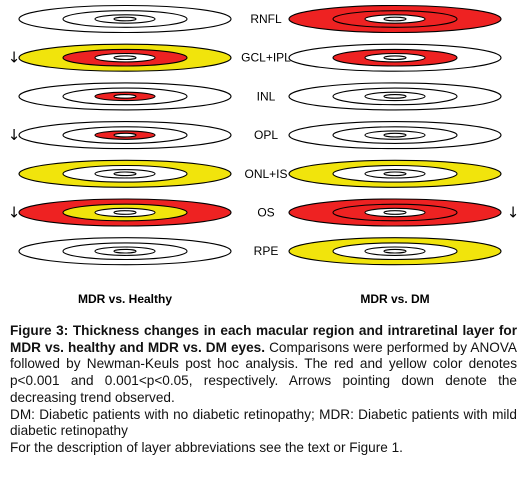 The height and width of the screenshot is (481, 527). Describe the element at coordinates (125, 299) in the screenshot. I see `left-column-label: MDR vs. Healthy` at that location.